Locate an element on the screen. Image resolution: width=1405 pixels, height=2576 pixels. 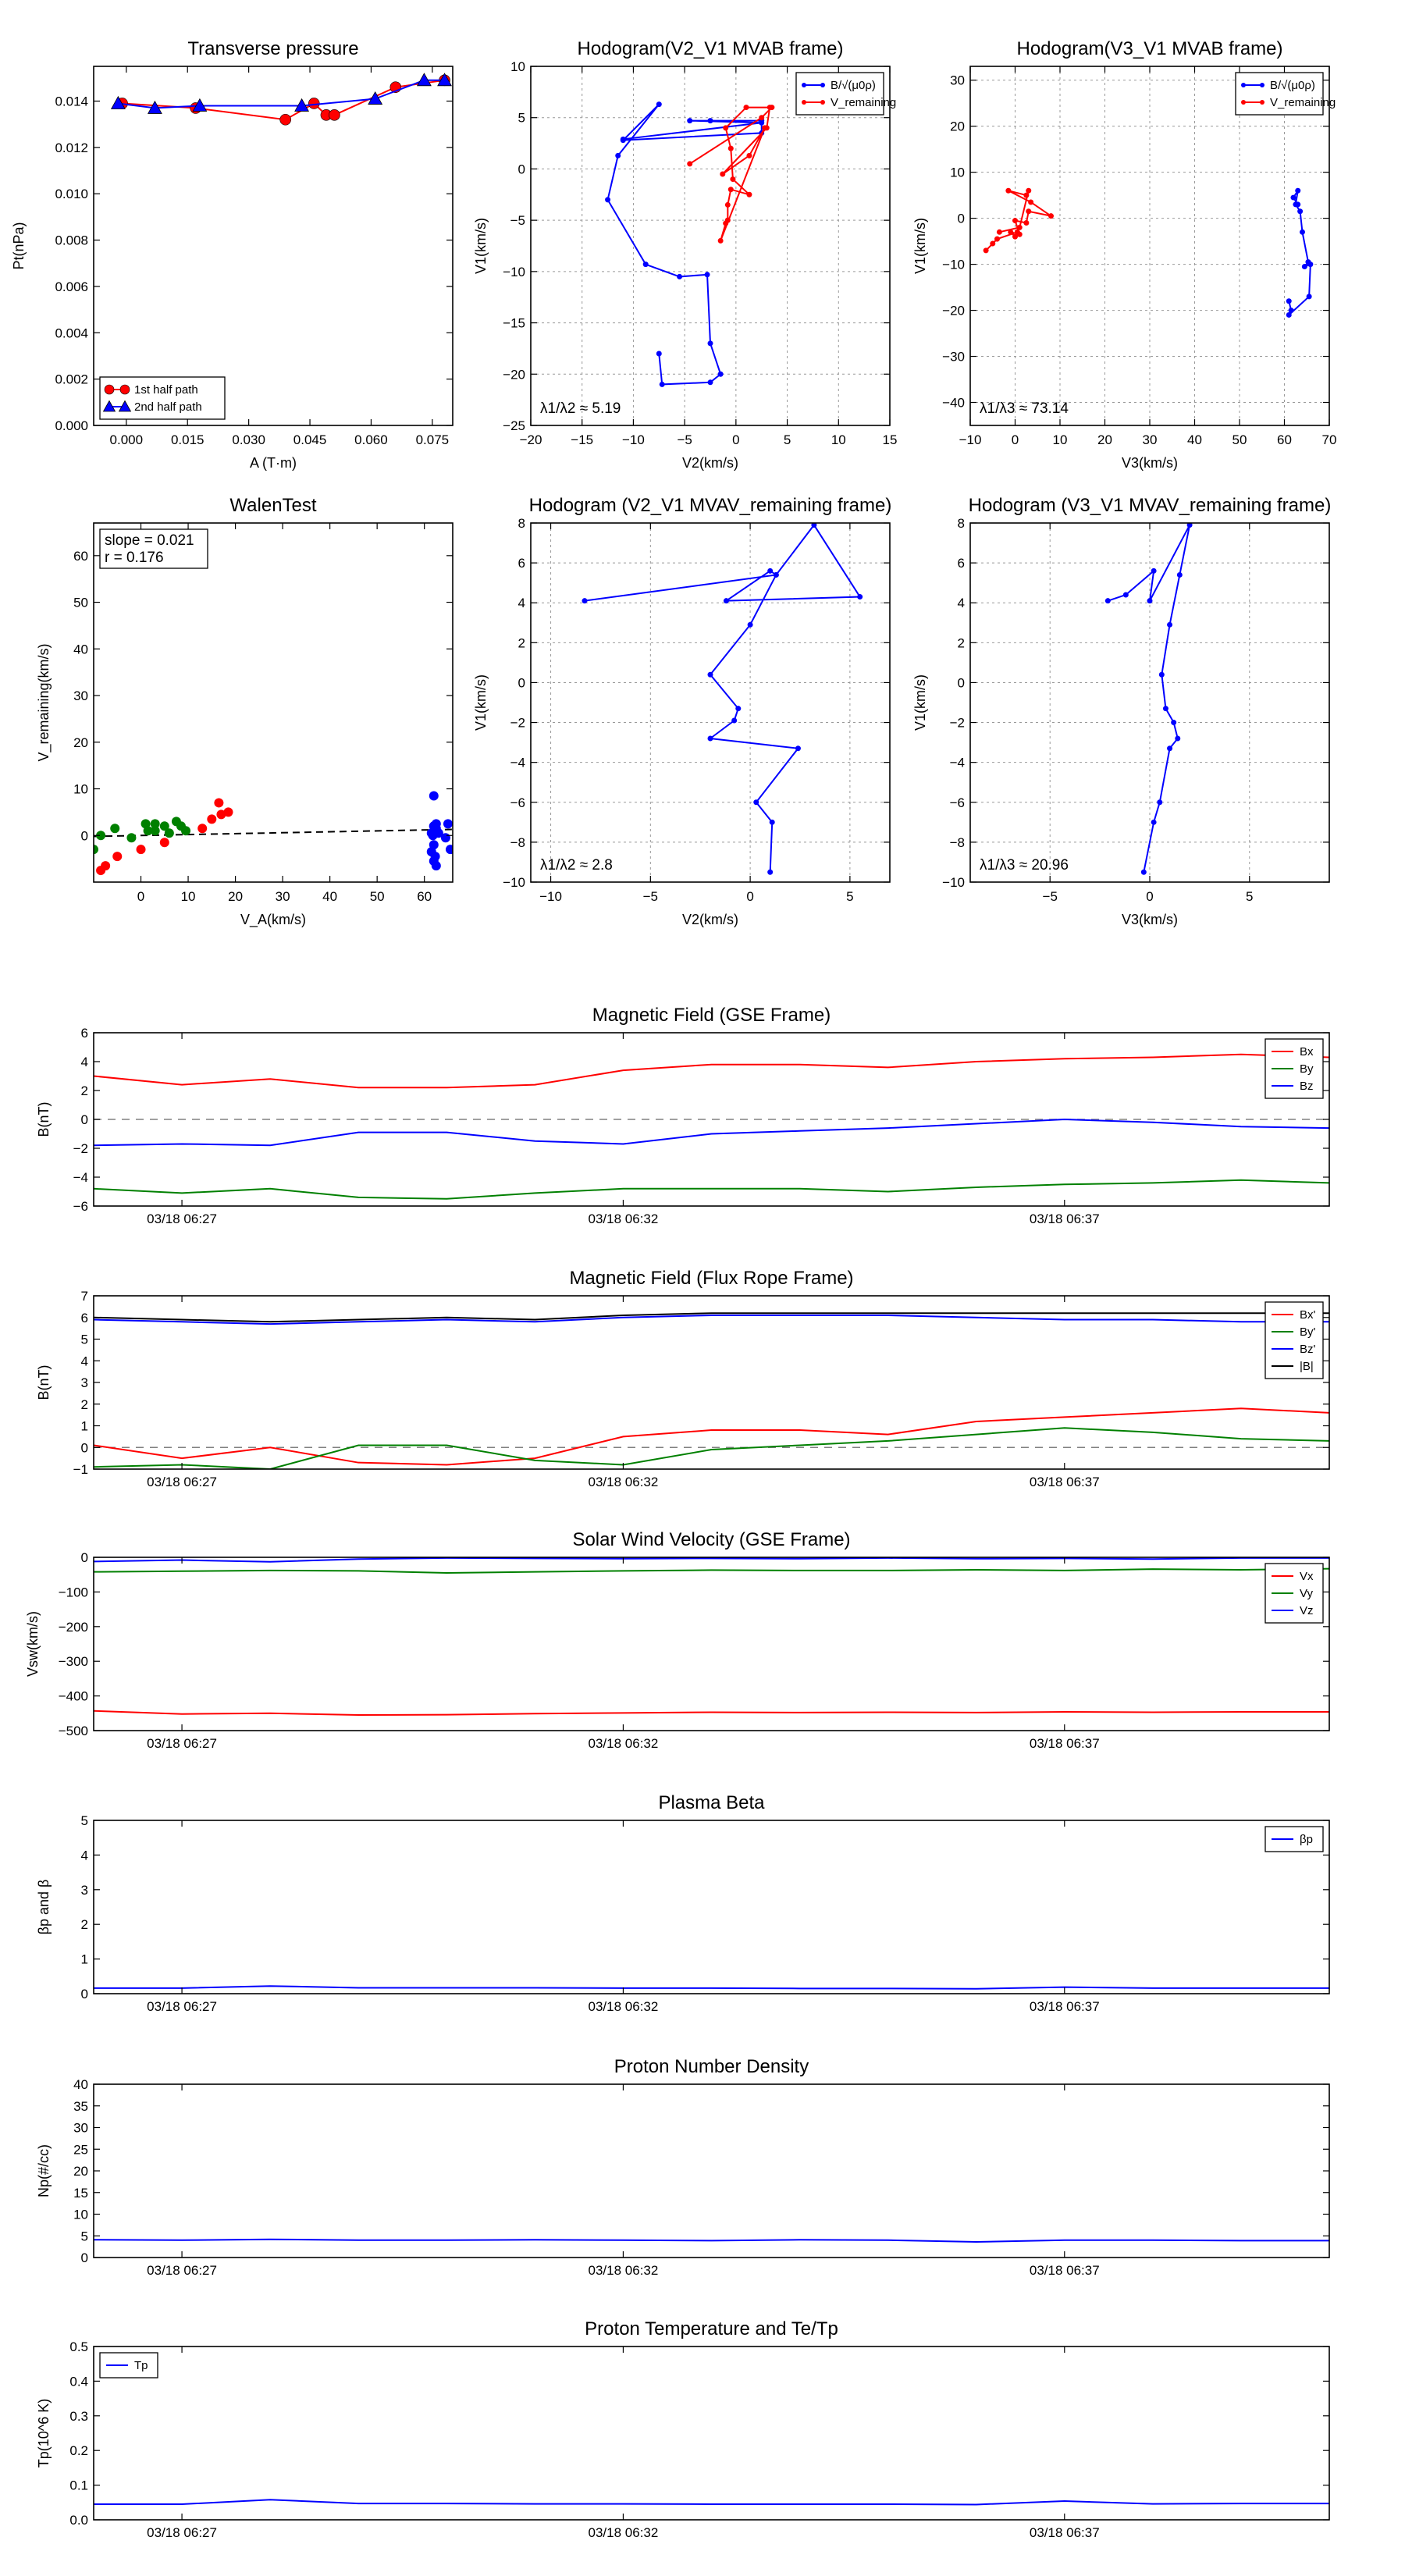
y-tick-label: 0.008 is located at coordinates (72, 240).